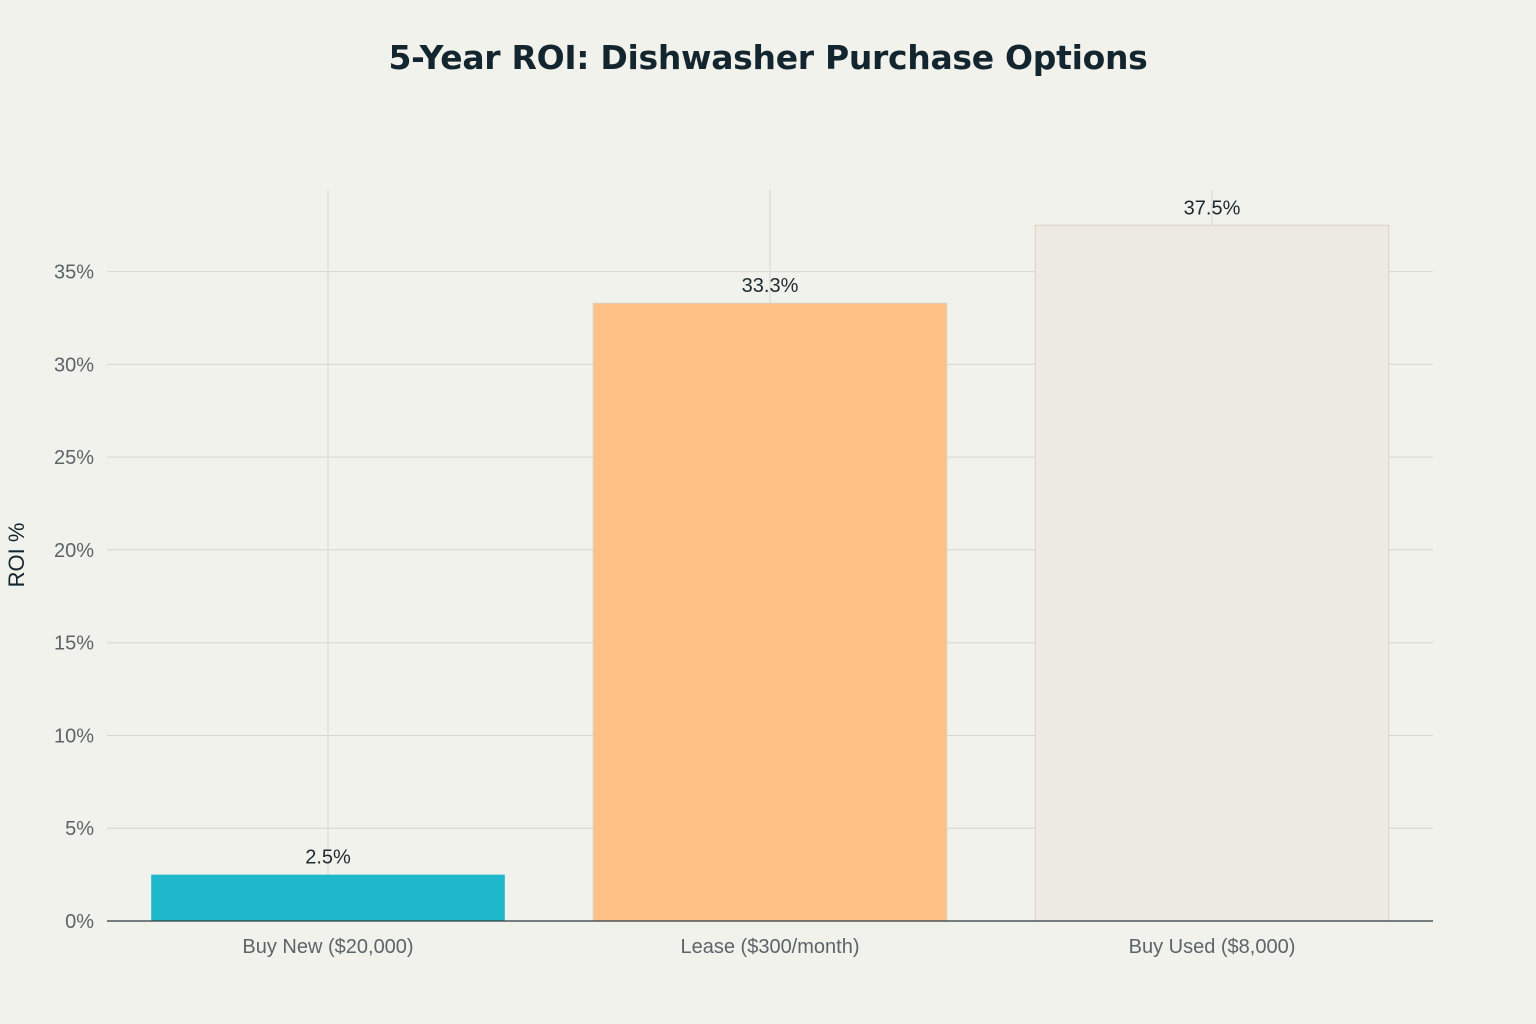 The height and width of the screenshot is (1024, 1536). What do you see at coordinates (74, 736) in the screenshot?
I see `y-tick-label: 10%` at bounding box center [74, 736].